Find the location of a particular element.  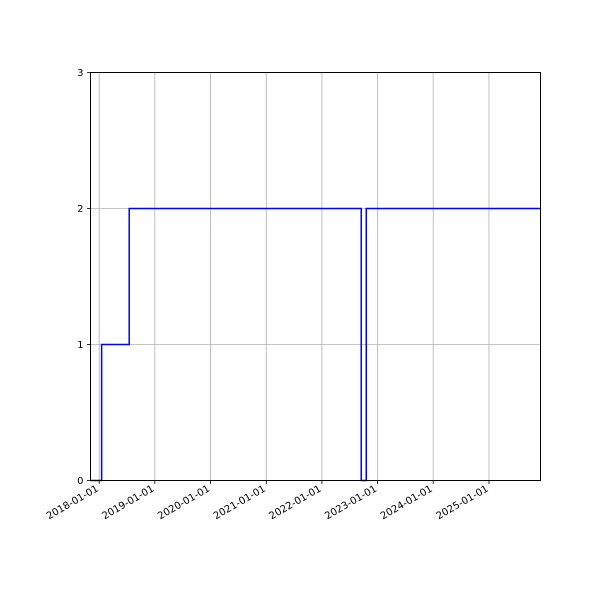

x-tick-label: 2025-01-01 is located at coordinates (463, 503).